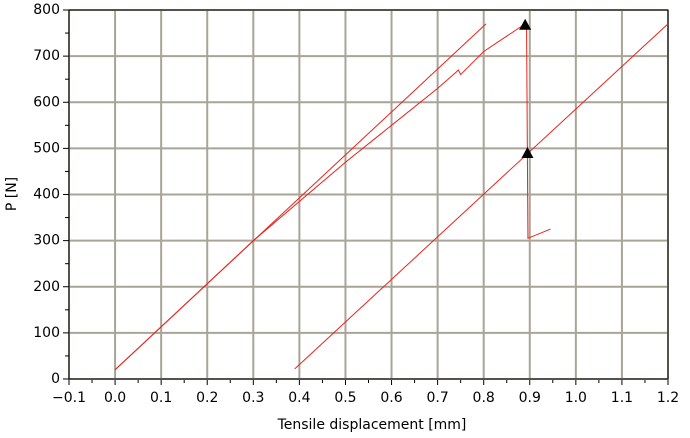 The image size is (690, 438). Describe the element at coordinates (161, 398) in the screenshot. I see `x-tick-label: 0.1` at that location.